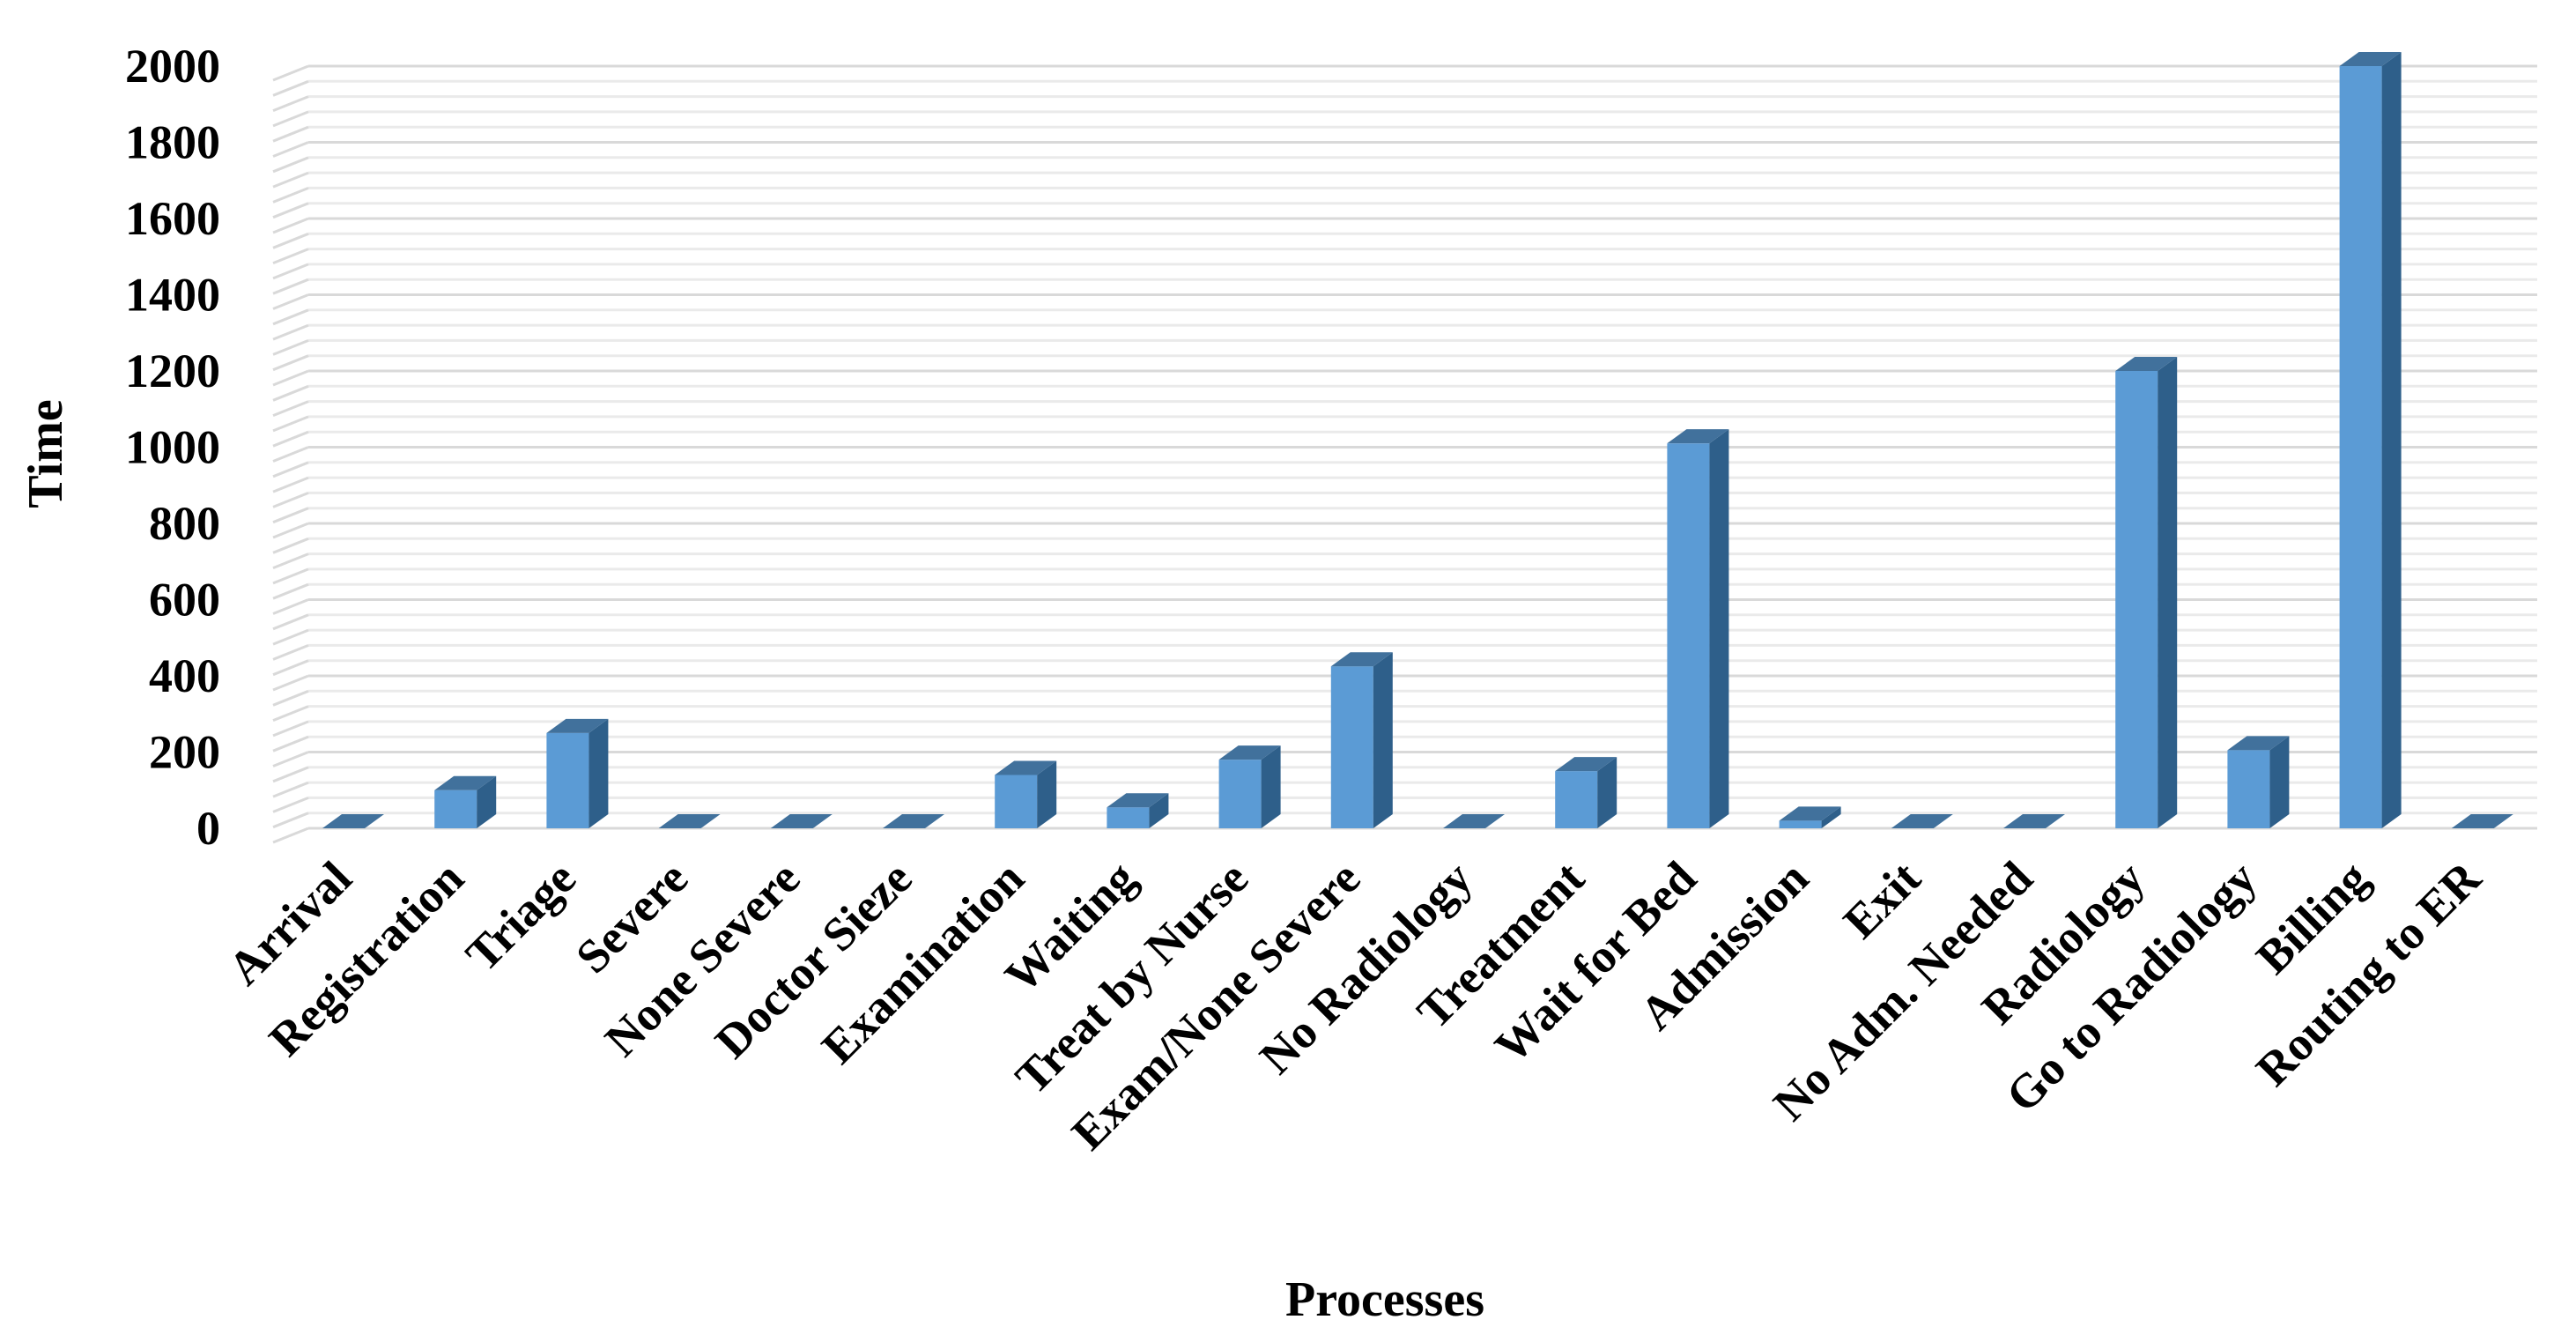 Image resolution: width=2576 pixels, height=1342 pixels. What do you see at coordinates (185, 752) in the screenshot?
I see `y-tick-label: 200` at bounding box center [185, 752].